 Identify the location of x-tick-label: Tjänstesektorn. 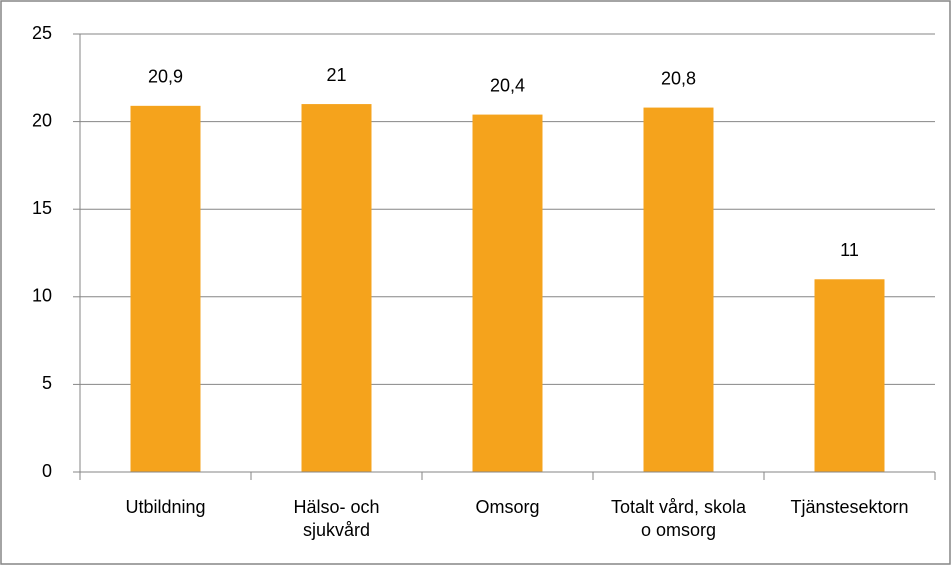
(849, 507).